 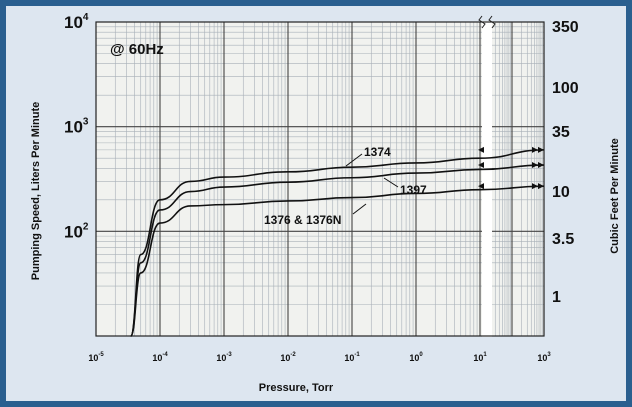 What do you see at coordinates (487, 179) in the screenshot?
I see `axis-break-gap` at bounding box center [487, 179].